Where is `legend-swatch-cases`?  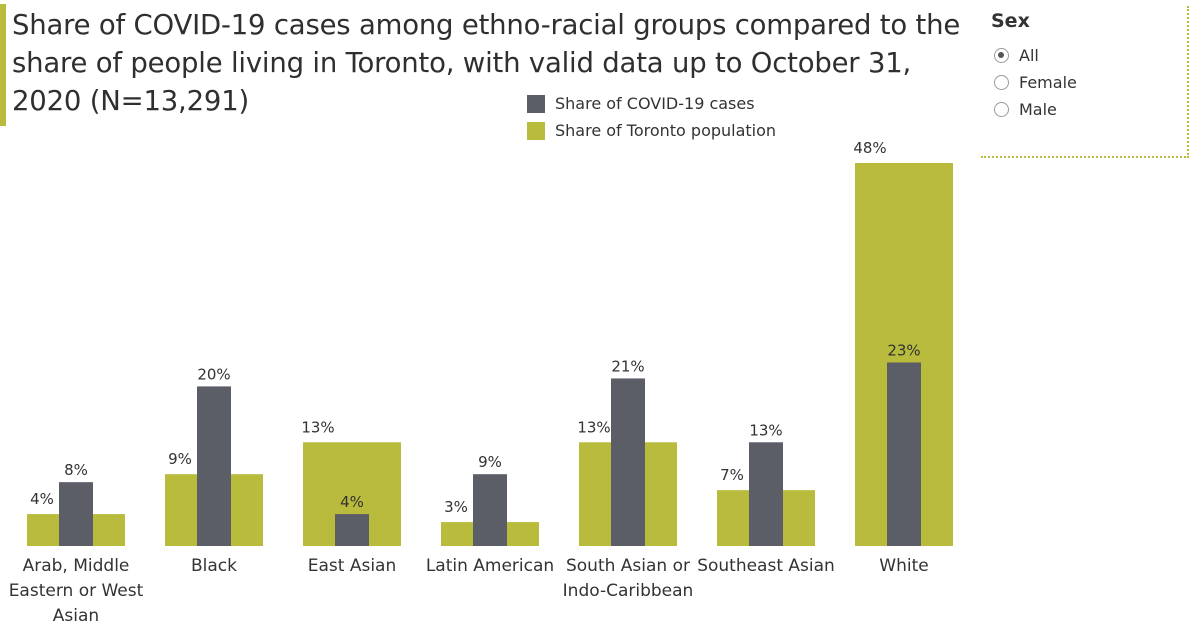 legend-swatch-cases is located at coordinates (536, 103).